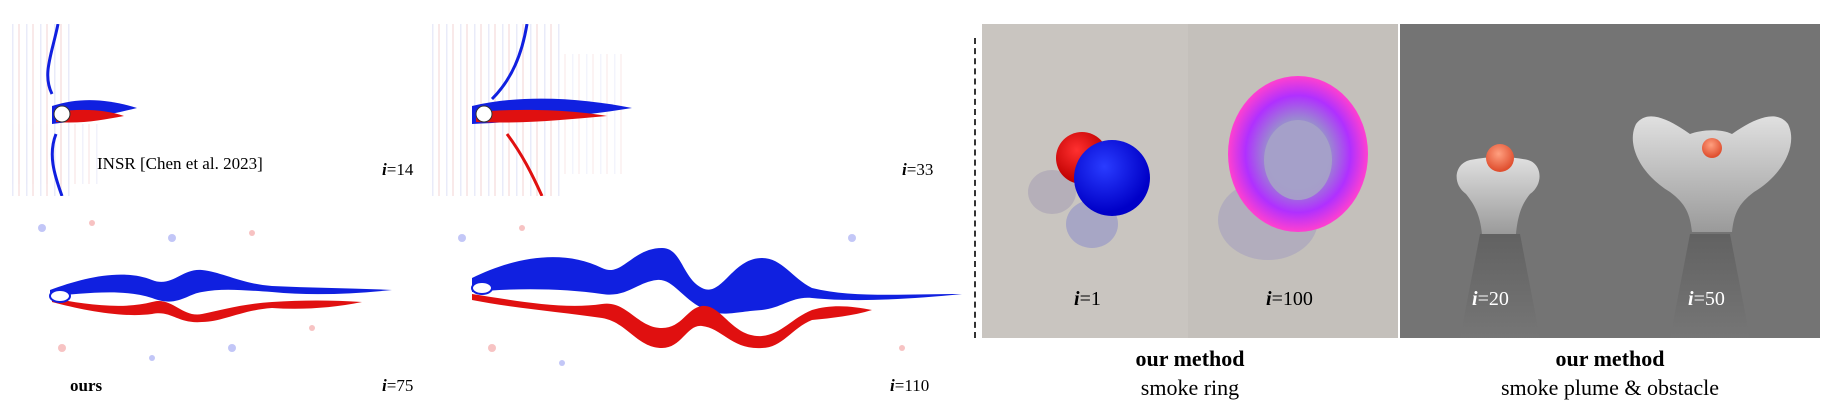  What do you see at coordinates (1610, 387) in the screenshot?
I see `caption-subtitle: smoke plume & obstacle` at bounding box center [1610, 387].